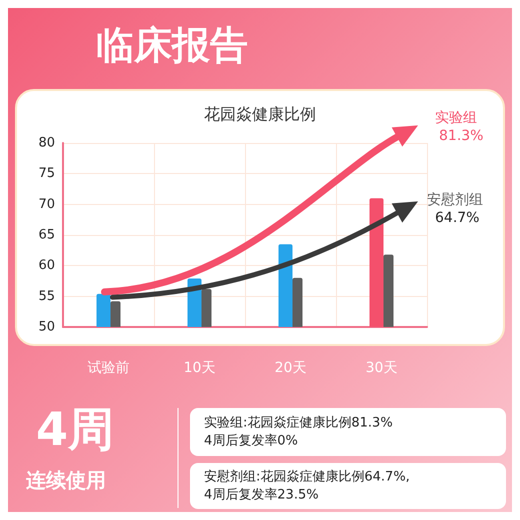 This screenshot has width=520, height=520. Describe the element at coordinates (46, 204) in the screenshot. I see `y-tick-label: 70` at that location.